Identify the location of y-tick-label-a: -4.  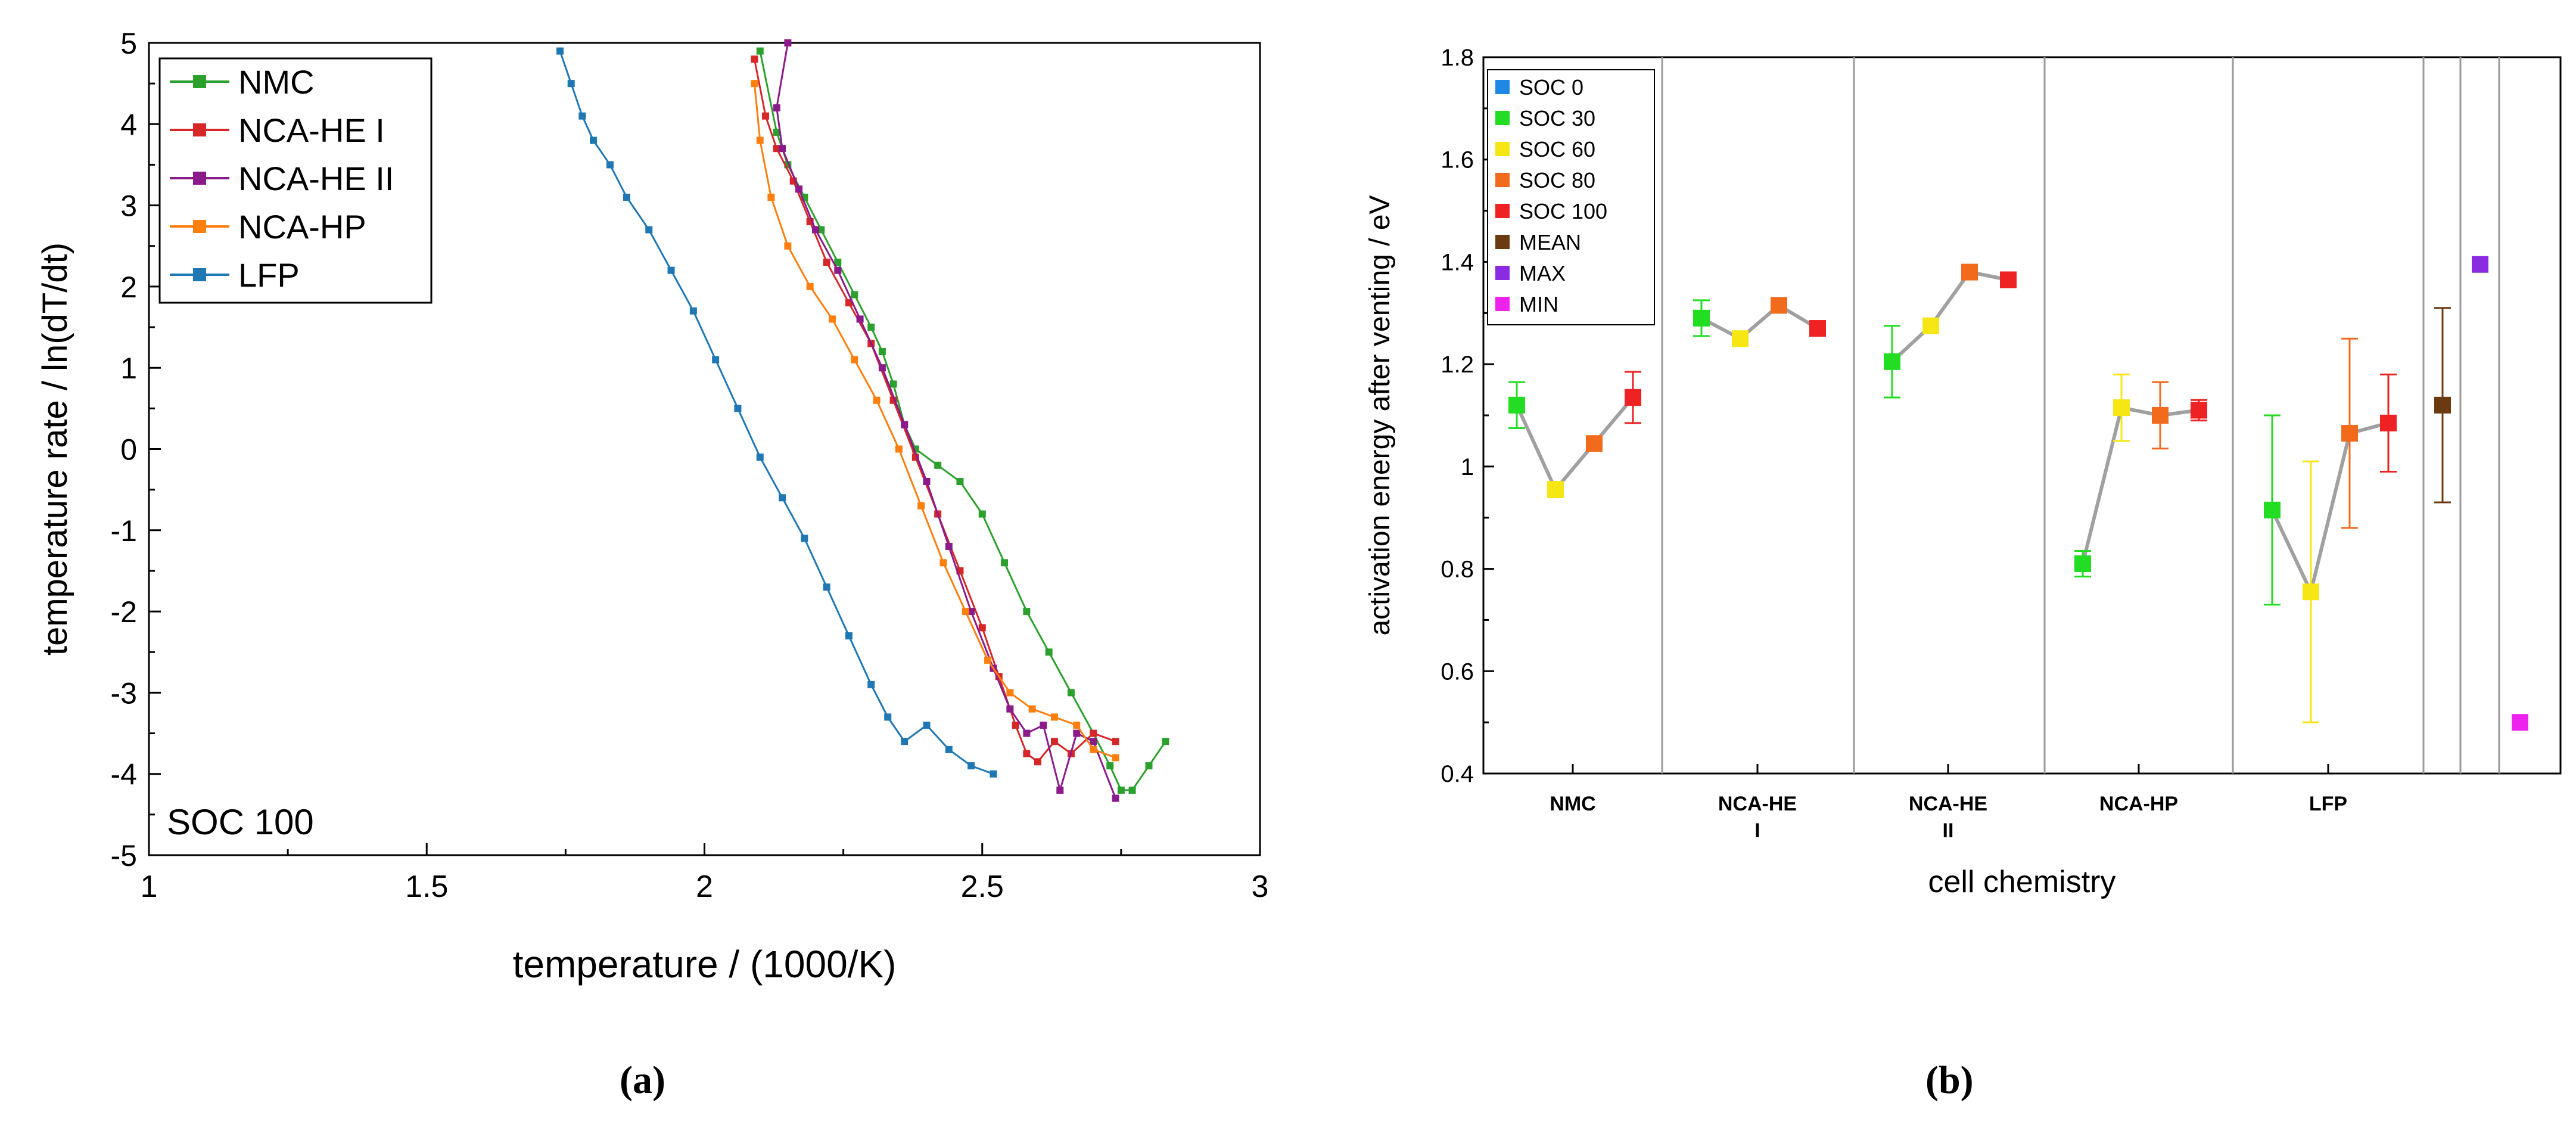
(124, 774).